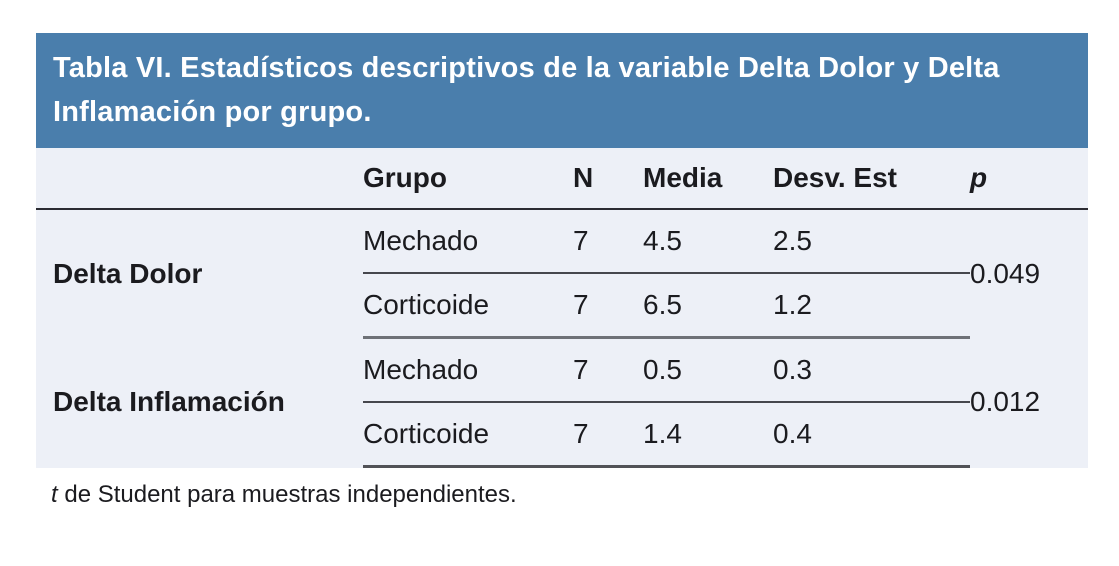 The width and height of the screenshot is (1119, 566). What do you see at coordinates (871, 179) in the screenshot?
I see `header-cell-desv-est: Desv. Est` at bounding box center [871, 179].